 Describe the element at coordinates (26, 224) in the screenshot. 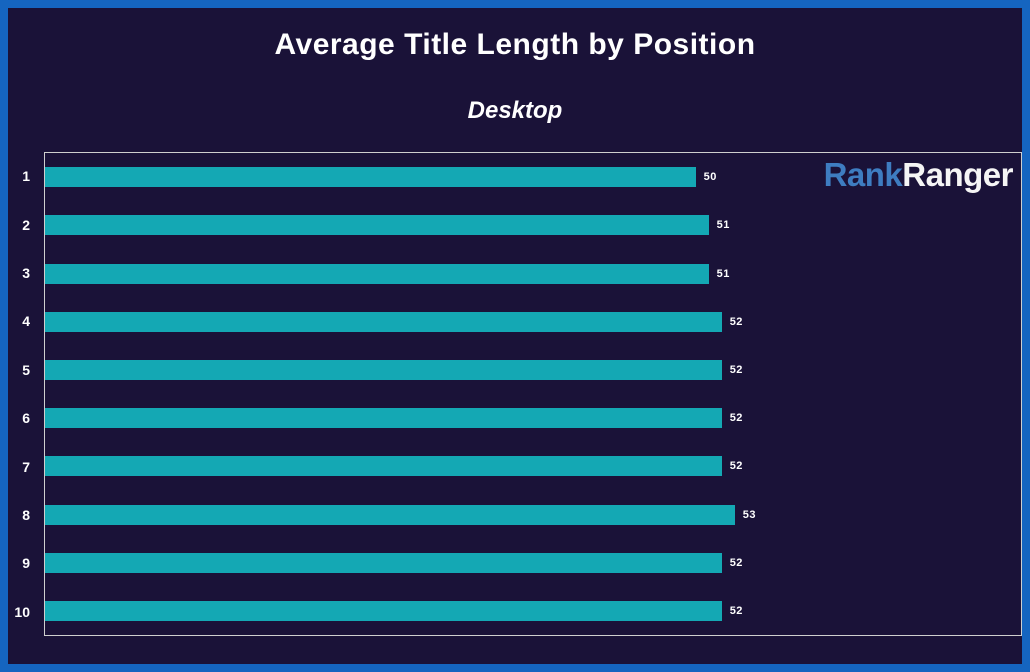

I see `y-tick-label: 2` at that location.